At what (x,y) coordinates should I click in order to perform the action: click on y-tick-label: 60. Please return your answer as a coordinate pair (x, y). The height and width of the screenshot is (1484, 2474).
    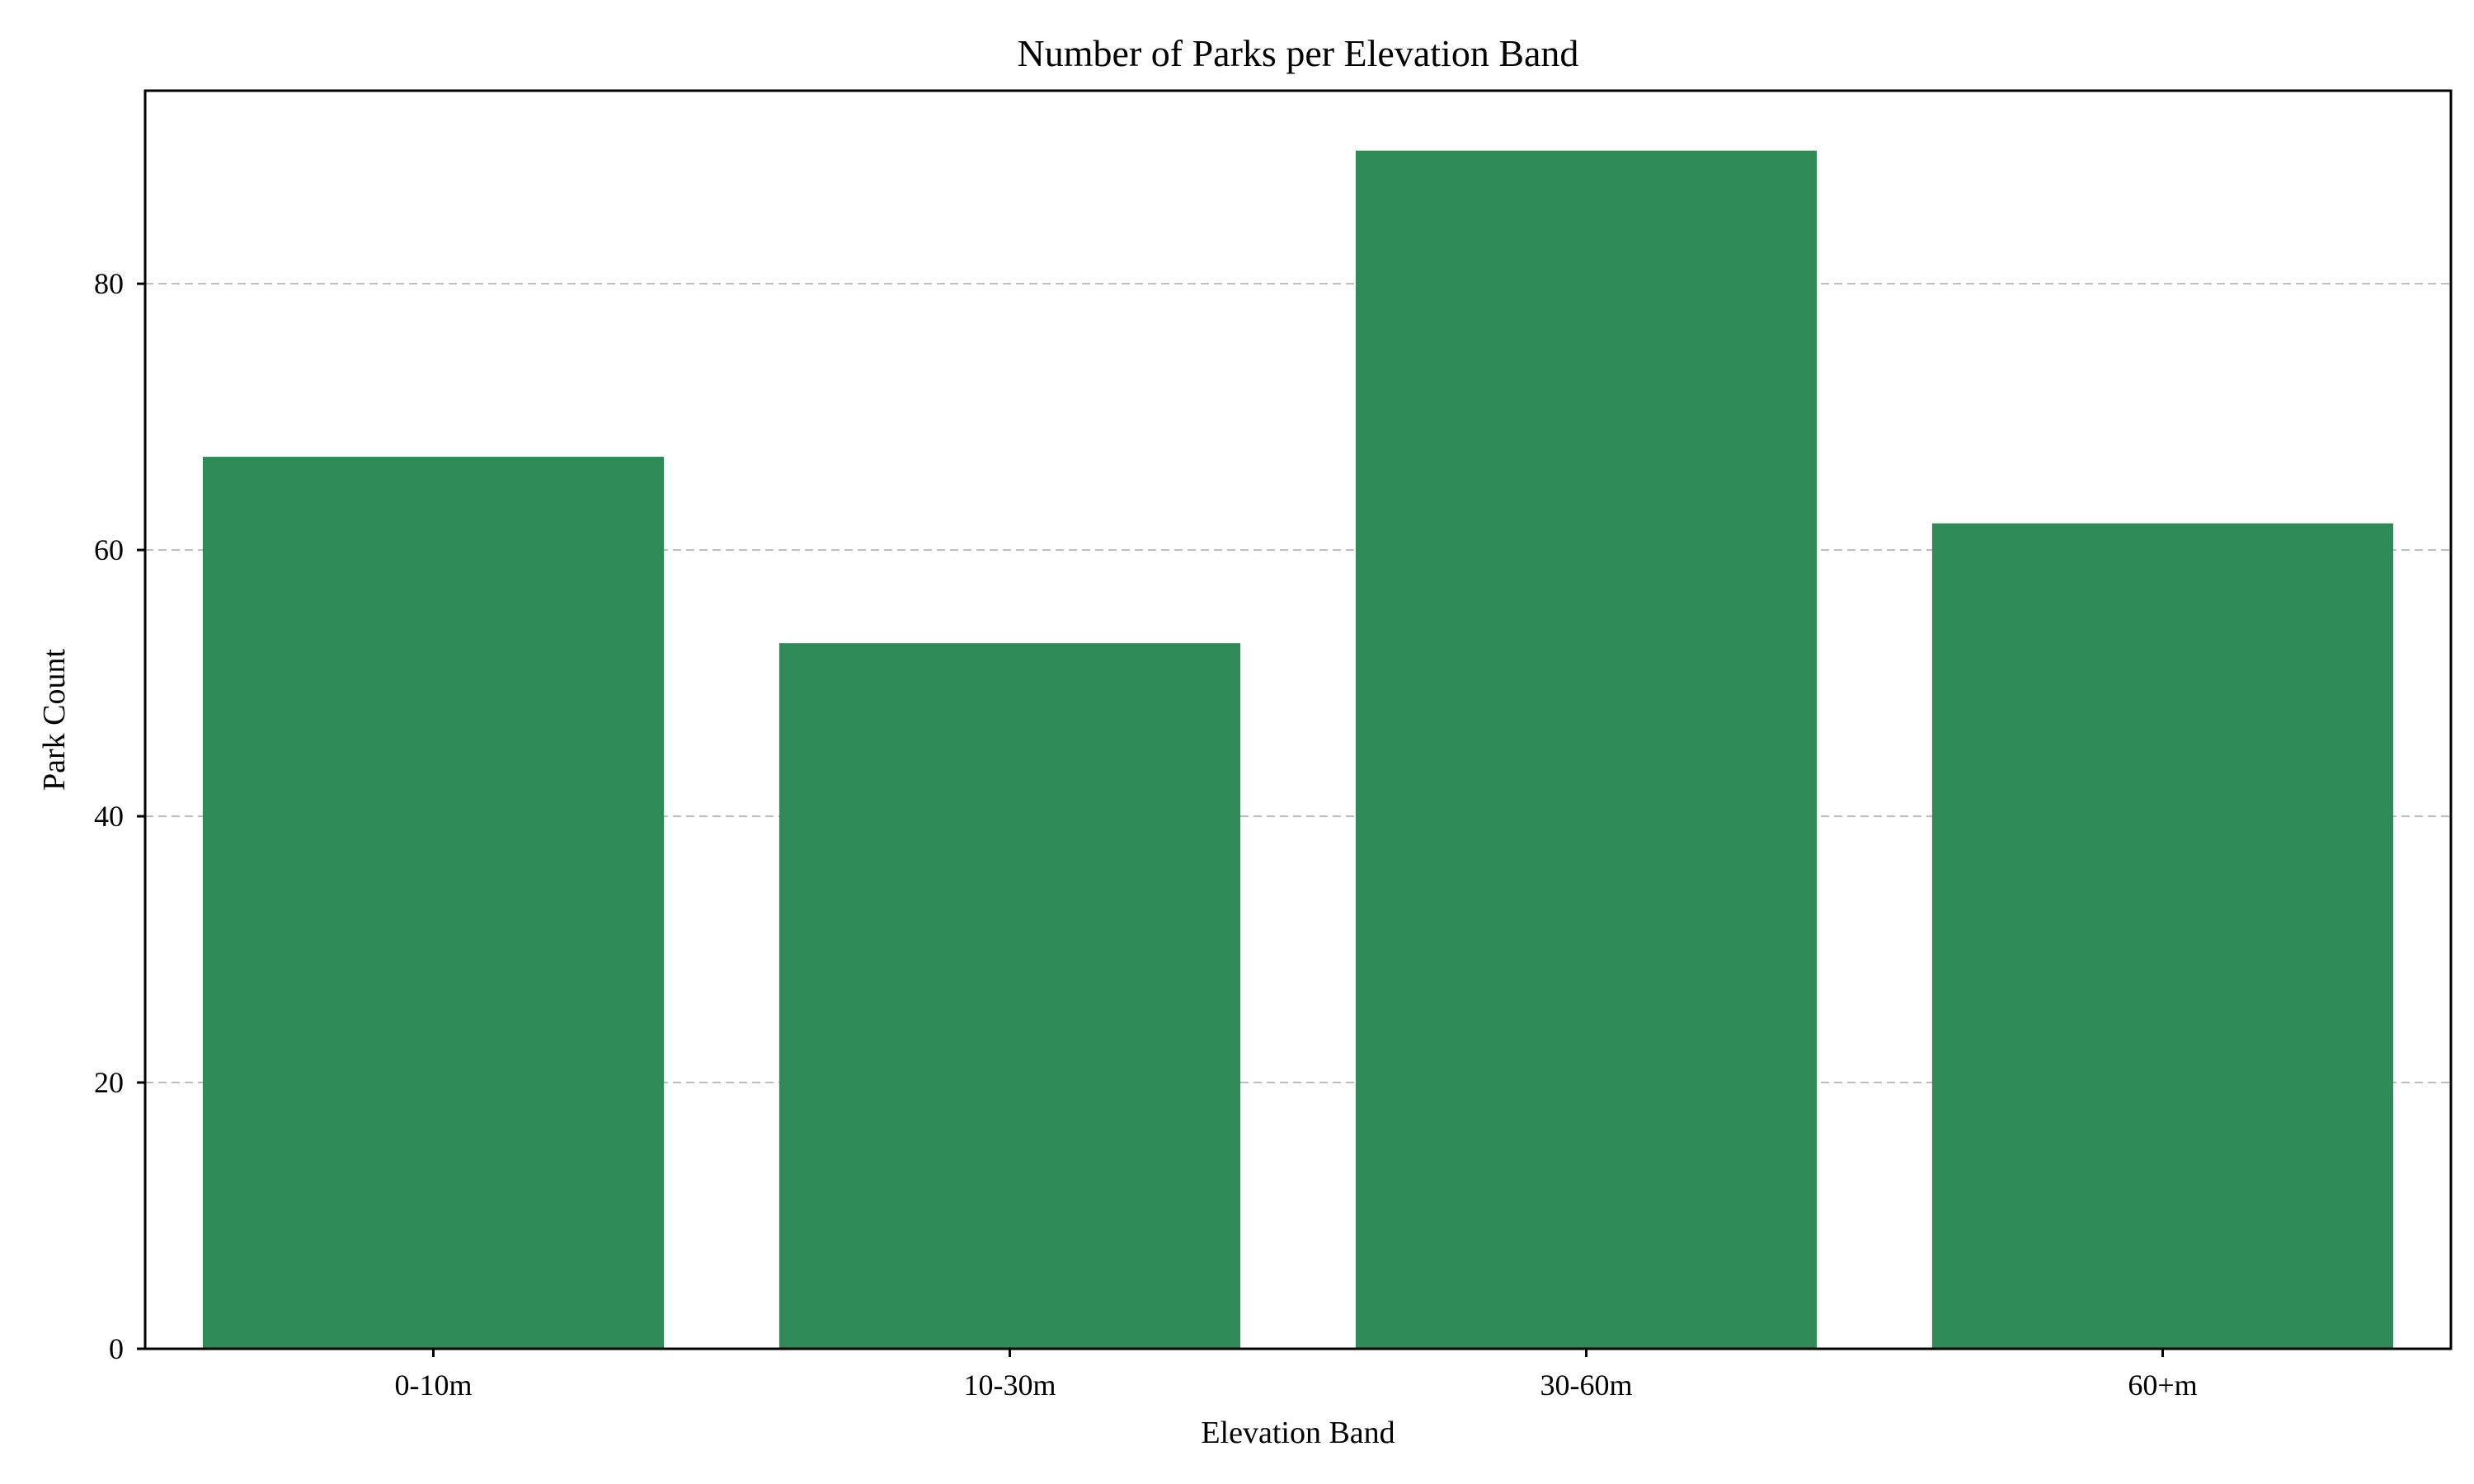
    Looking at the image, I should click on (109, 549).